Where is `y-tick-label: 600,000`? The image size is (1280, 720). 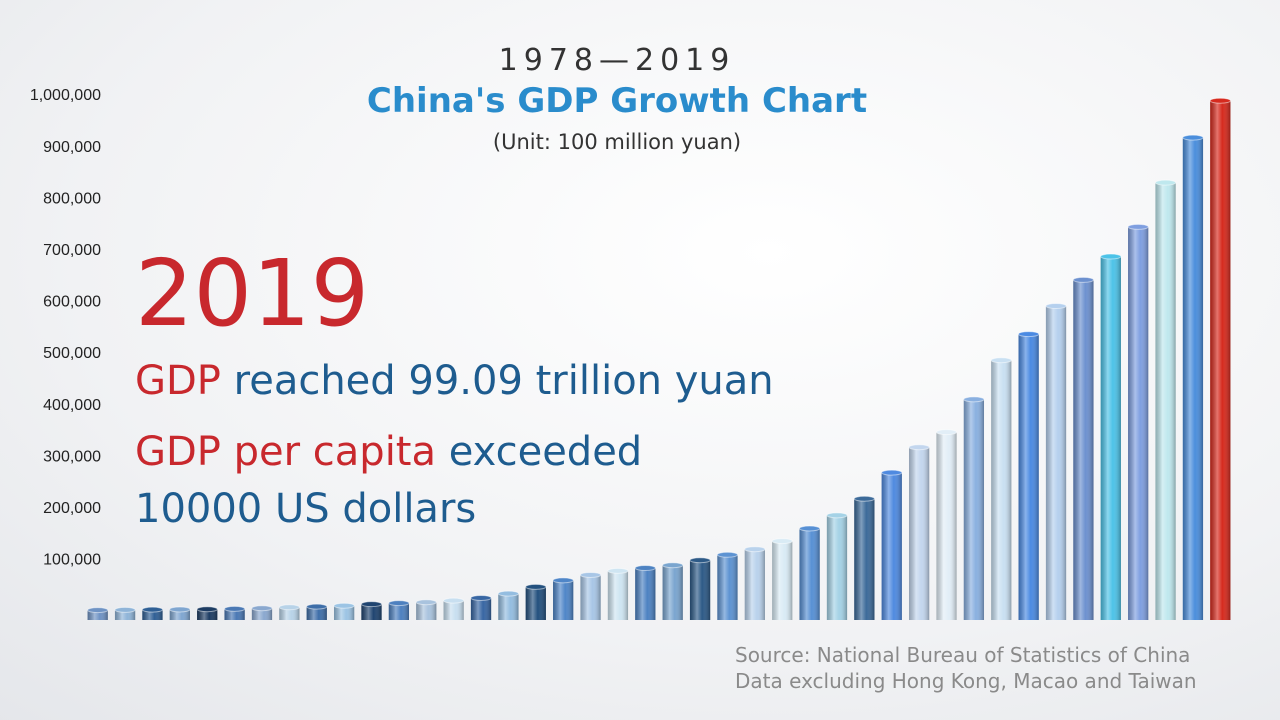 y-tick-label: 600,000 is located at coordinates (72, 302).